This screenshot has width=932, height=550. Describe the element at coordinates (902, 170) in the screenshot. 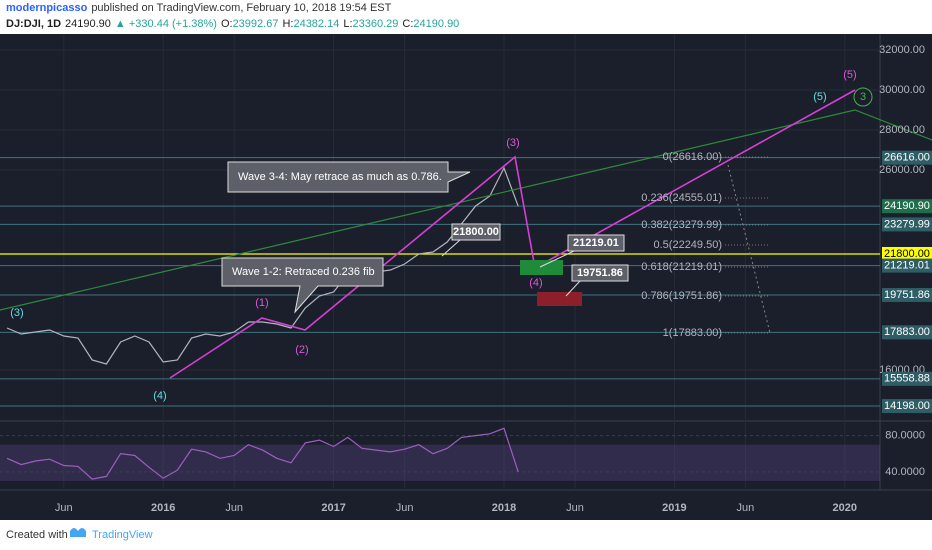

I see `y-tick-label: 26000.00` at that location.